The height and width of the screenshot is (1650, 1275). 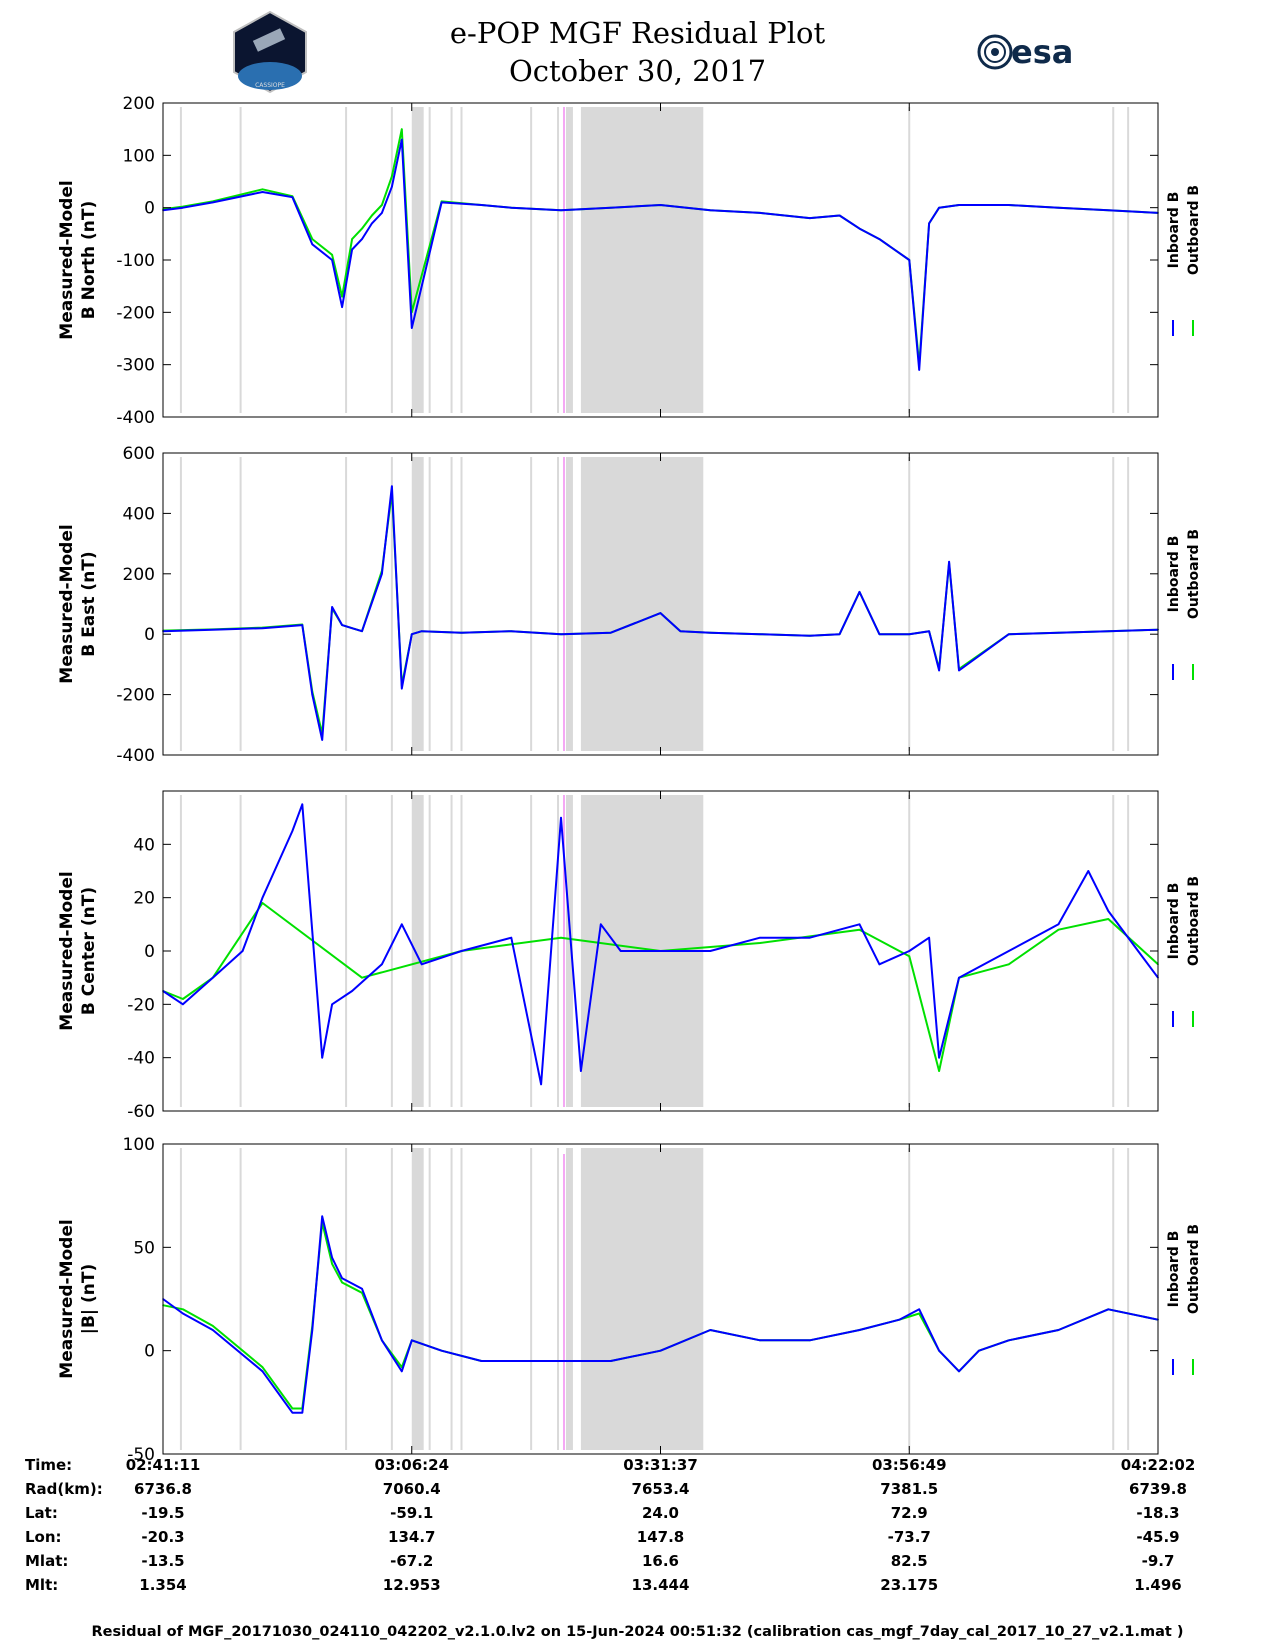 What do you see at coordinates (139, 156) in the screenshot?
I see `y-tick-label: 100` at bounding box center [139, 156].